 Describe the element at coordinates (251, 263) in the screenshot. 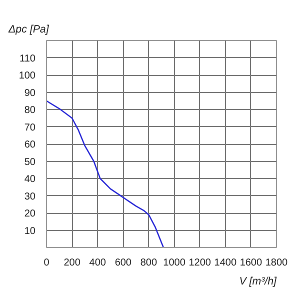

I see `x-tick-label: 1600` at that location.